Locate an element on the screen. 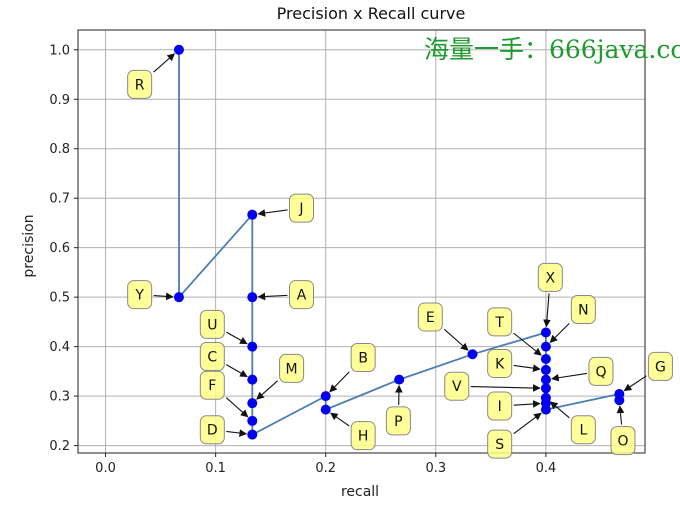 The image size is (680, 517). annotation-arrow-J is located at coordinates (272, 213).